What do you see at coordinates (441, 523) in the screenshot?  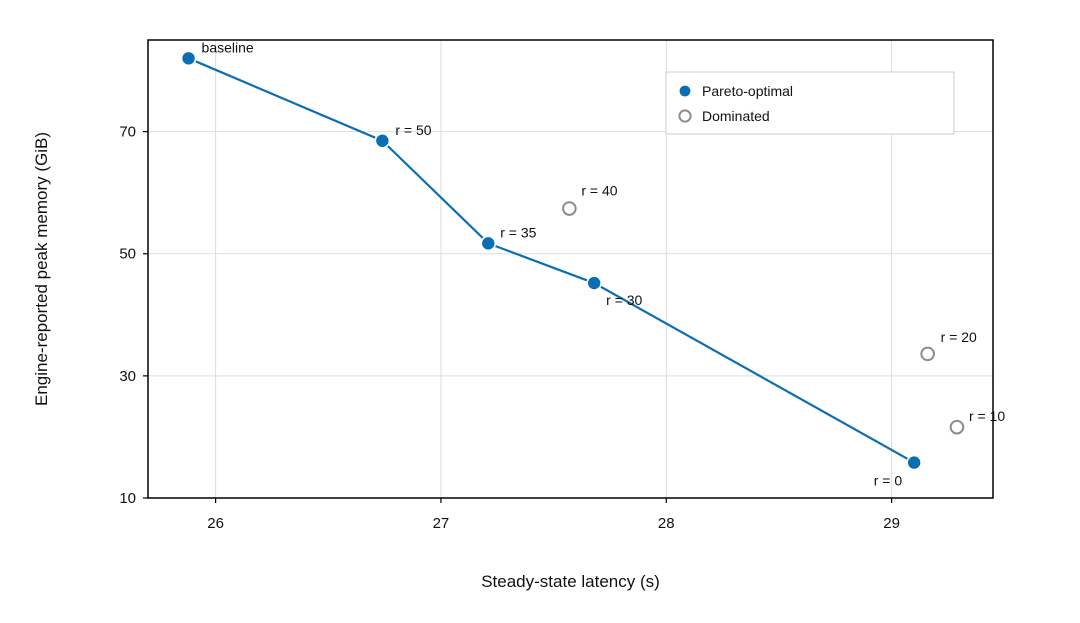 I see `x-tick-label: 27` at bounding box center [441, 523].